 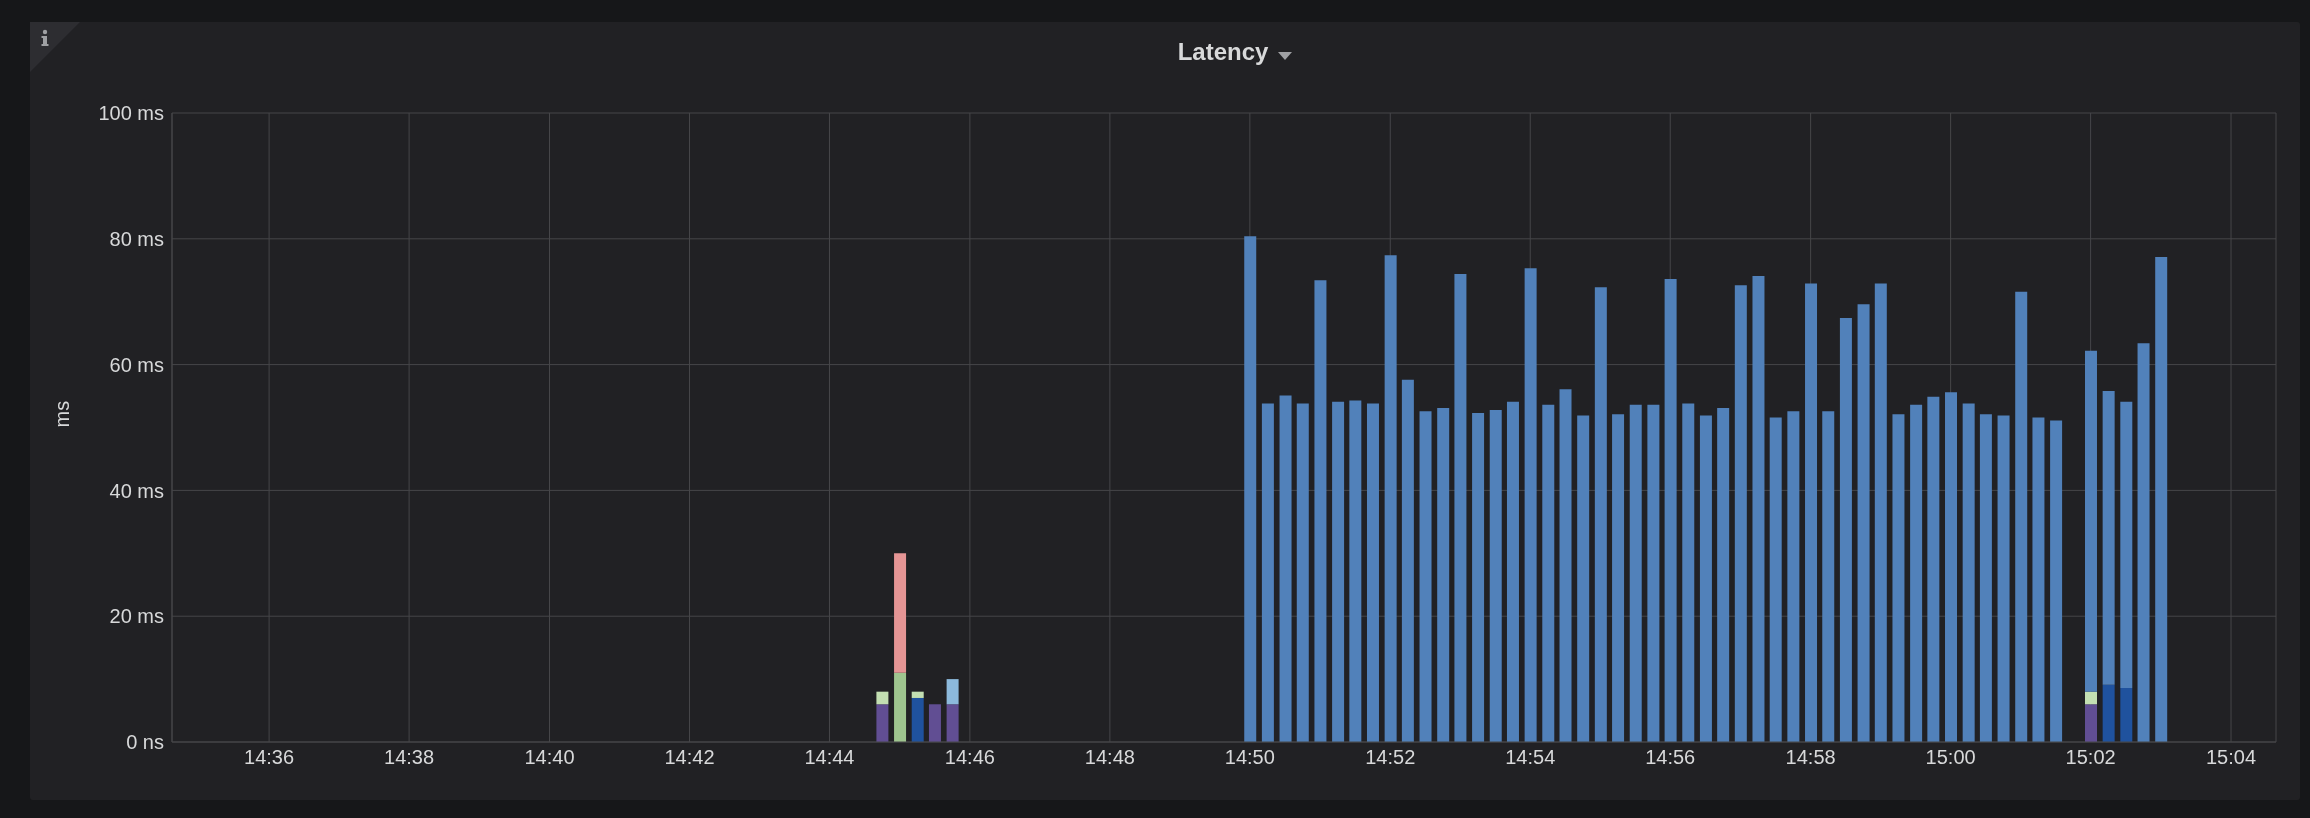 What do you see at coordinates (1670, 757) in the screenshot?
I see `x-tick-label: 14:56` at bounding box center [1670, 757].